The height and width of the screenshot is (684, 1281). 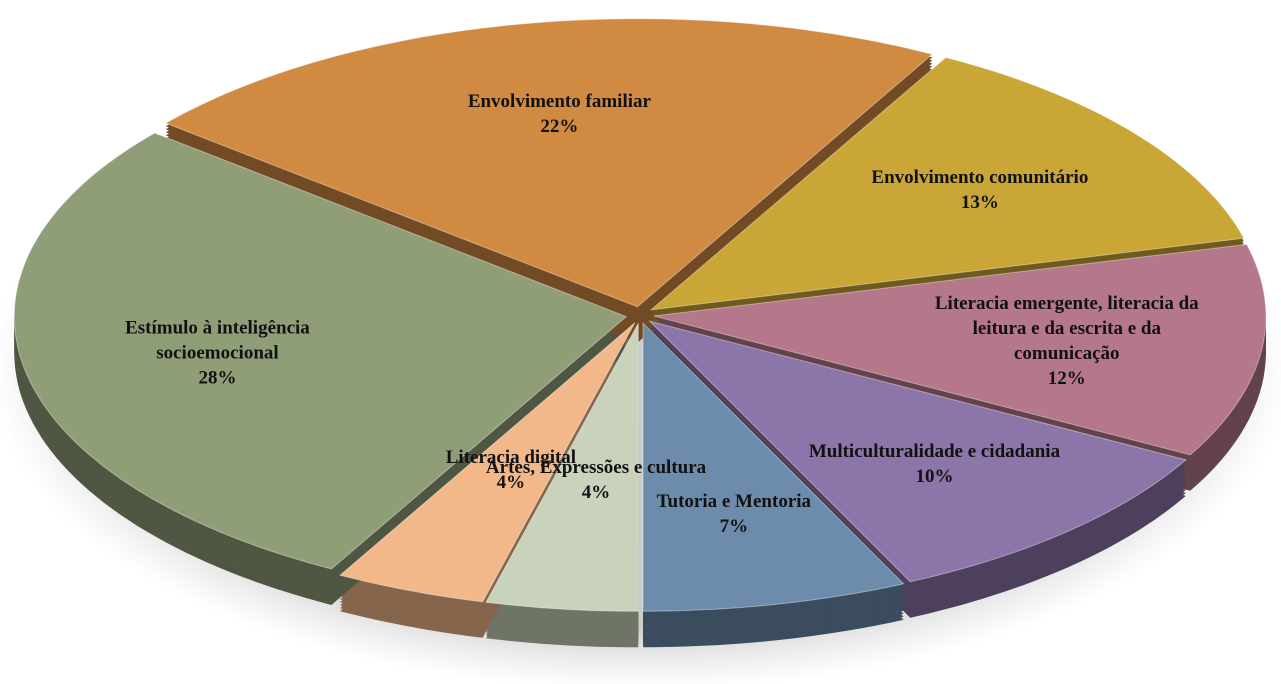 I want to click on slice-label: Envolvimento comunitário 13%, so click(x=980, y=190).